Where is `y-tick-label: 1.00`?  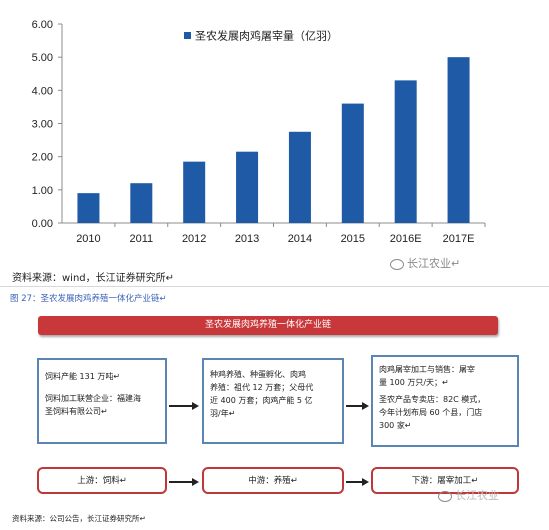 y-tick-label: 1.00 is located at coordinates (42, 191).